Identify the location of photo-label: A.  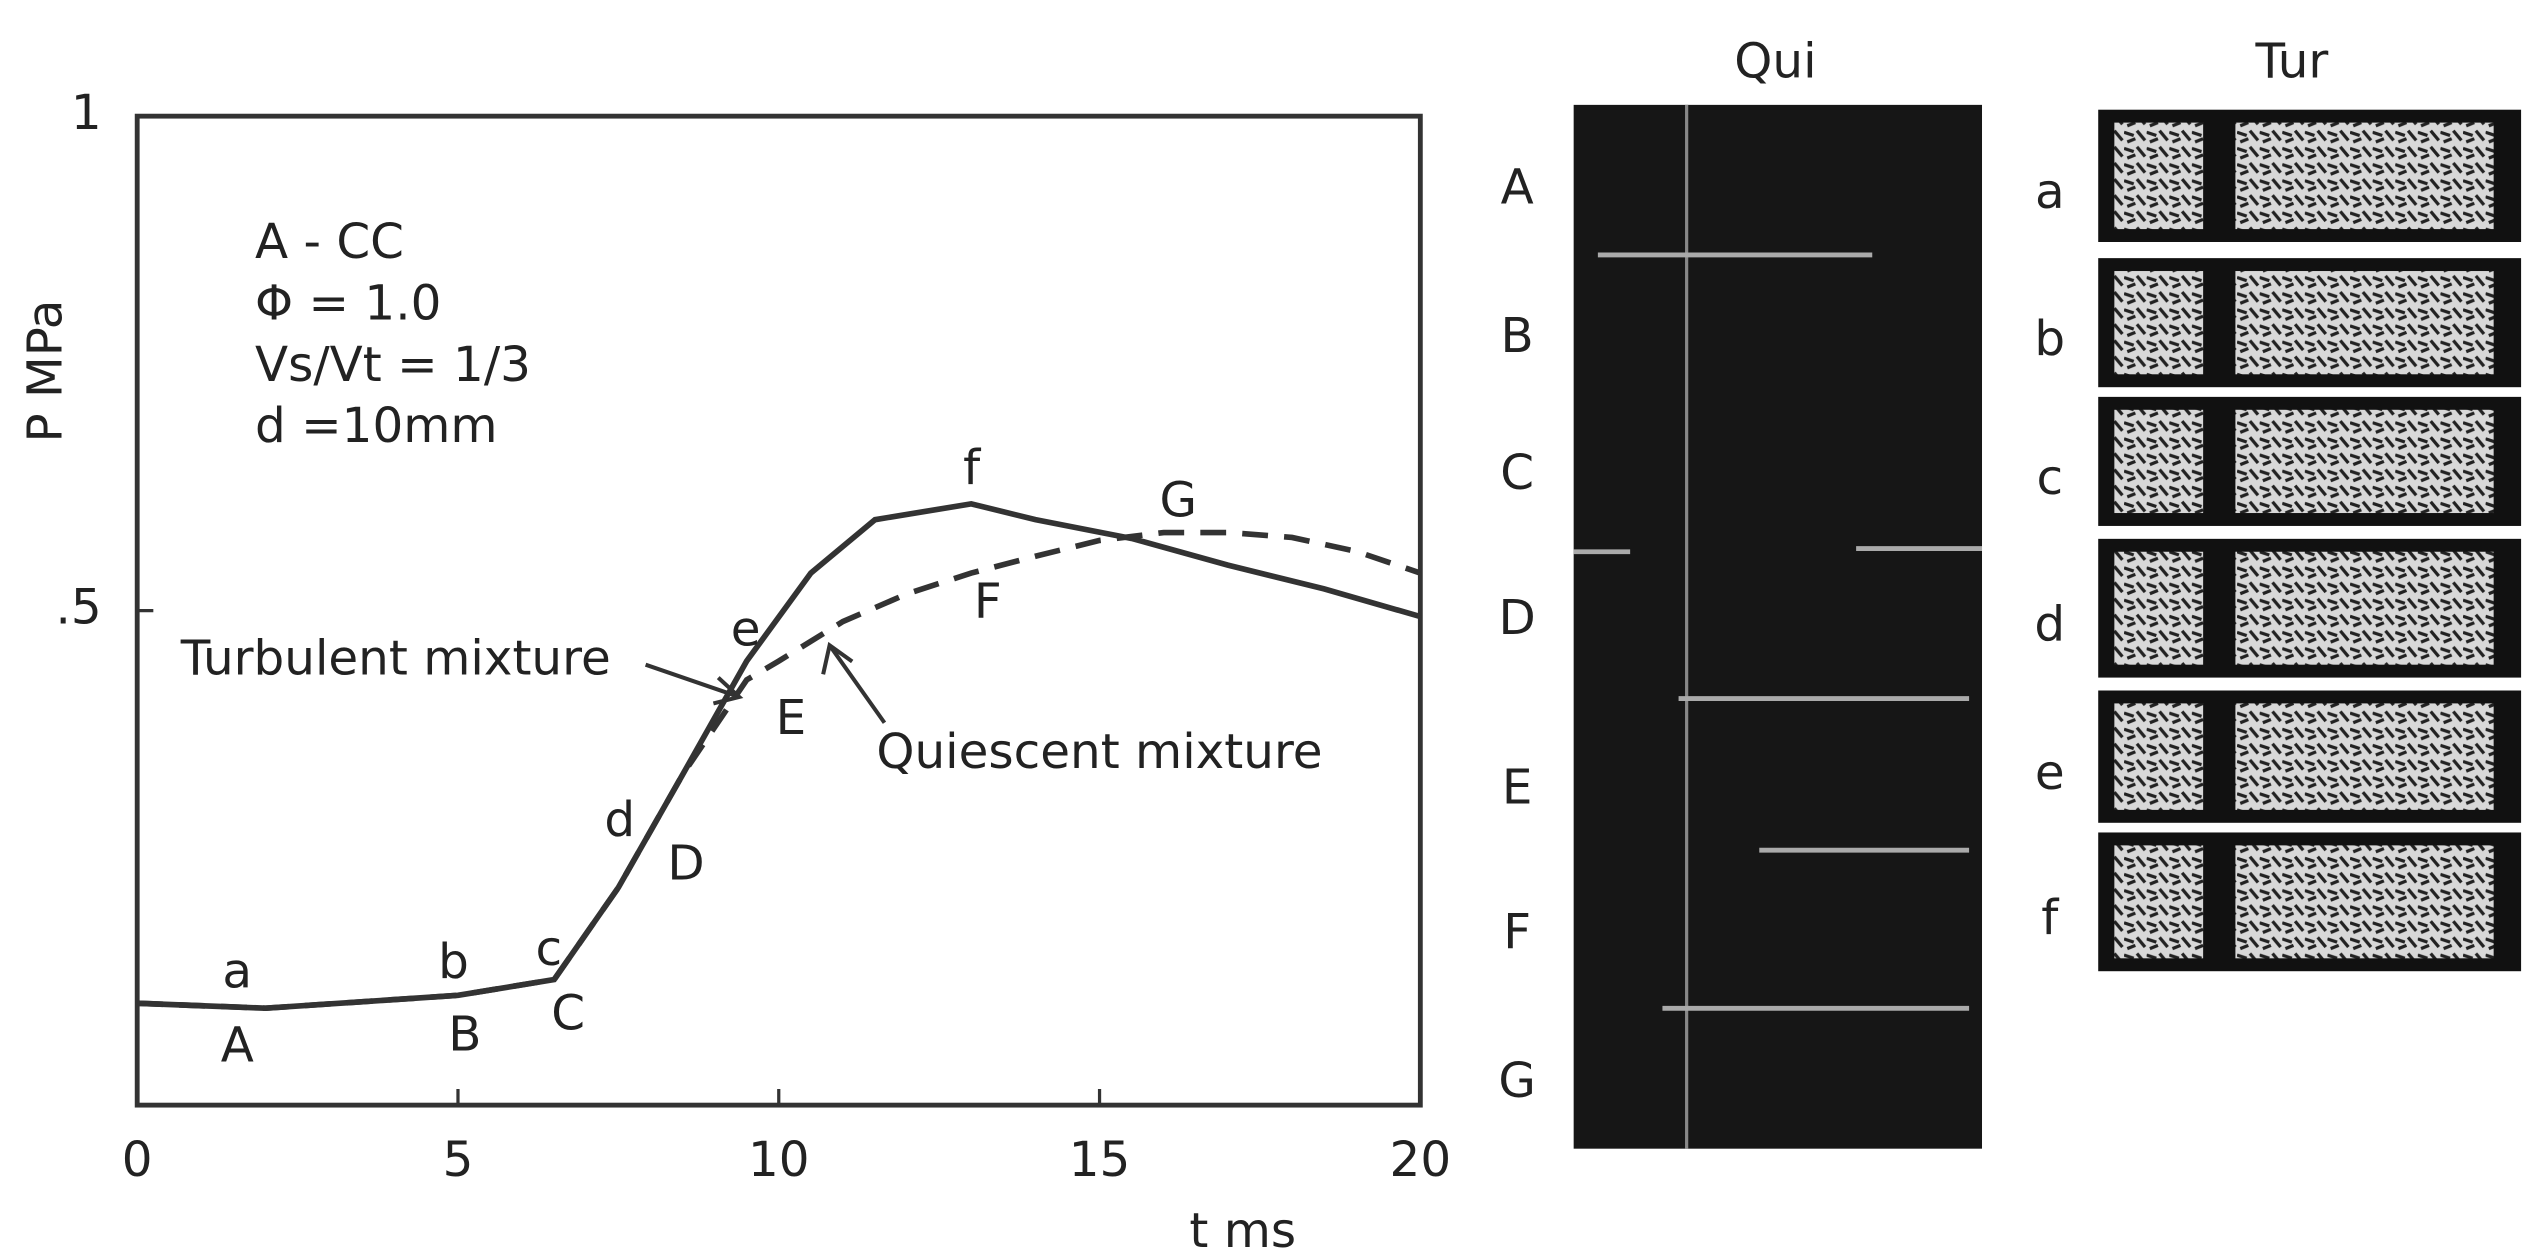
(1517, 187).